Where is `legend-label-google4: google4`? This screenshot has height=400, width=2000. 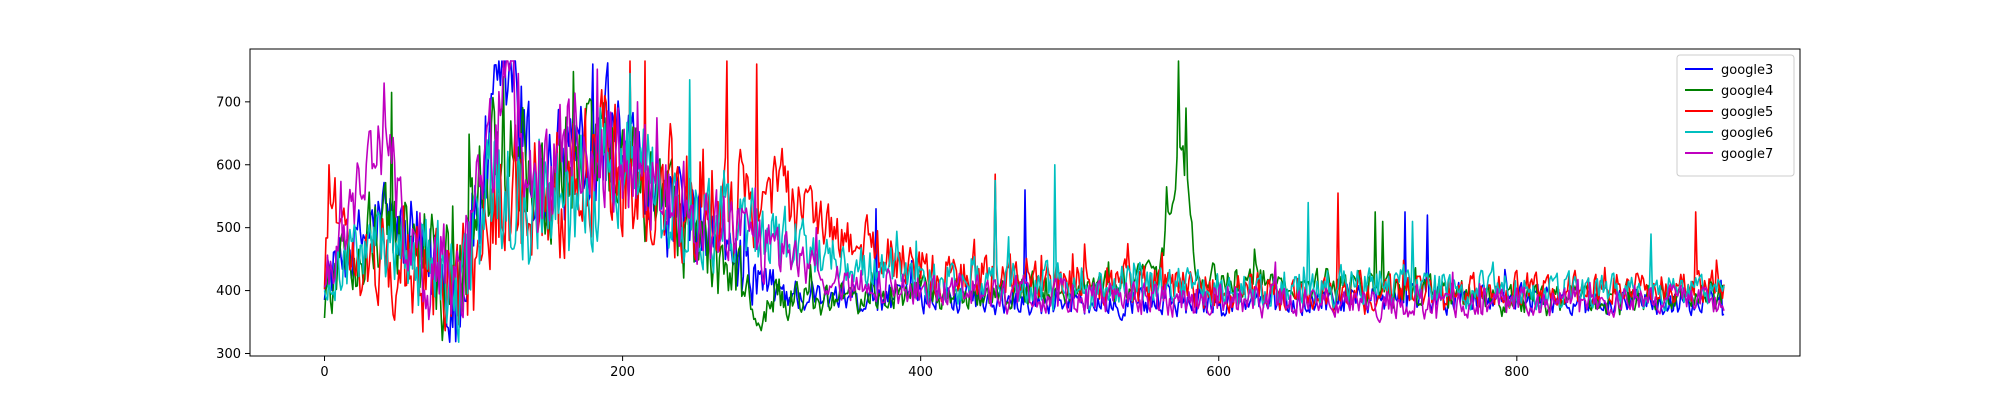
legend-label-google4: google4 is located at coordinates (1747, 91).